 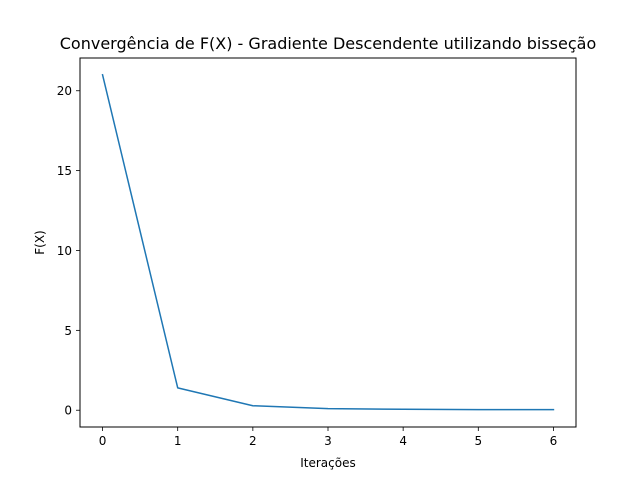 What do you see at coordinates (253, 441) in the screenshot?
I see `x-tick-label: 2` at bounding box center [253, 441].